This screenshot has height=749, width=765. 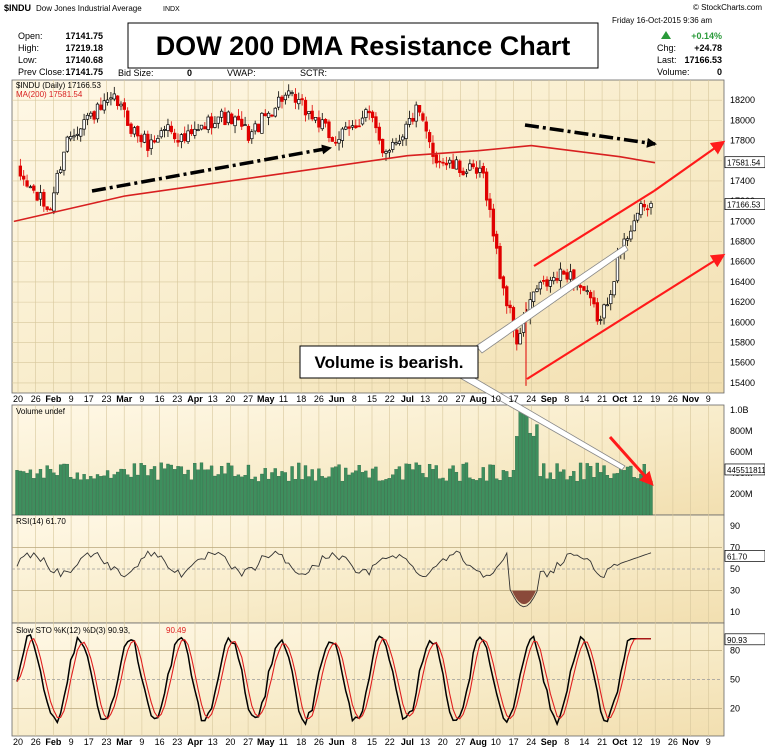 I want to click on price-tick-label: 16800, so click(x=742, y=242).